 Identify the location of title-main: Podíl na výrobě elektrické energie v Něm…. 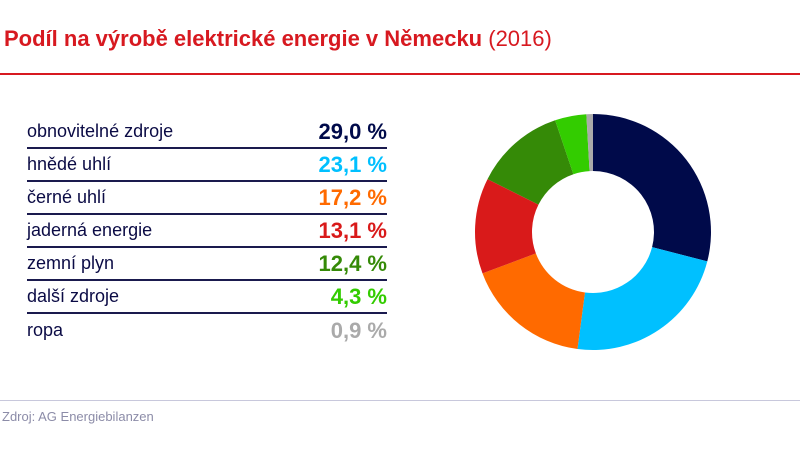
(243, 38).